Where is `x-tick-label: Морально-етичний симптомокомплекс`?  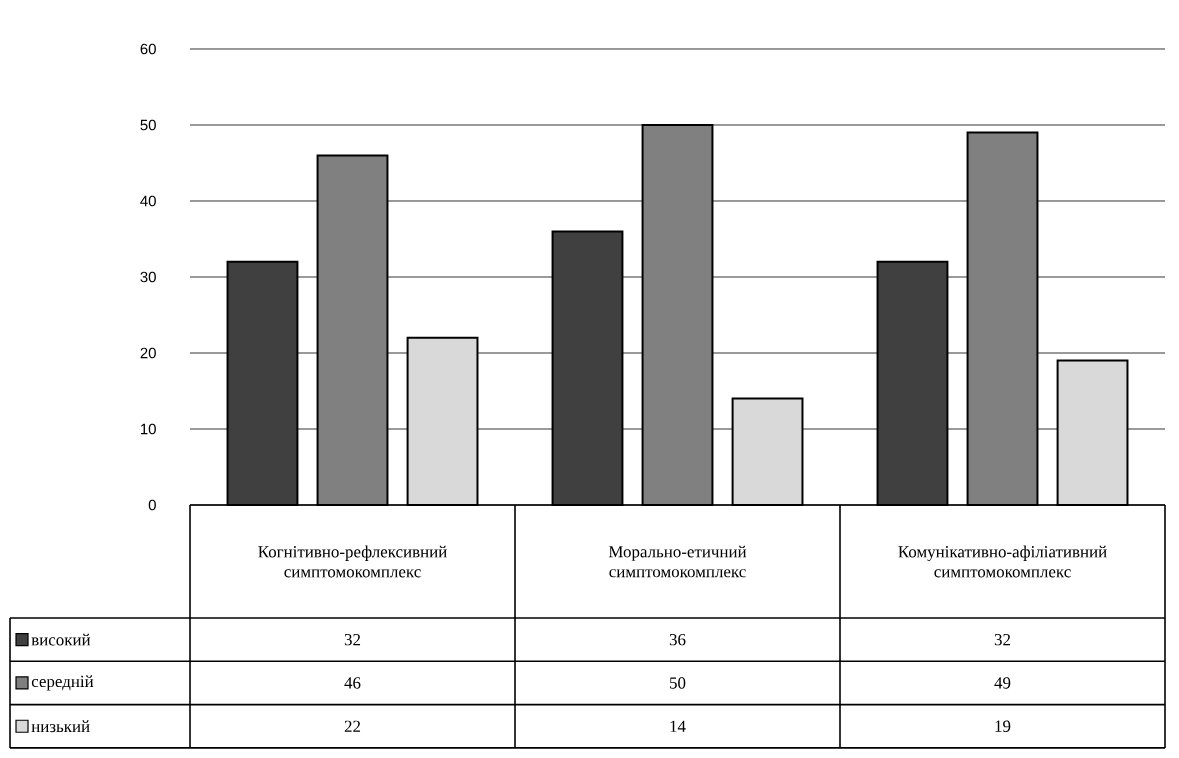 x-tick-label: Морально-етичний симптомокомплекс is located at coordinates (677, 561).